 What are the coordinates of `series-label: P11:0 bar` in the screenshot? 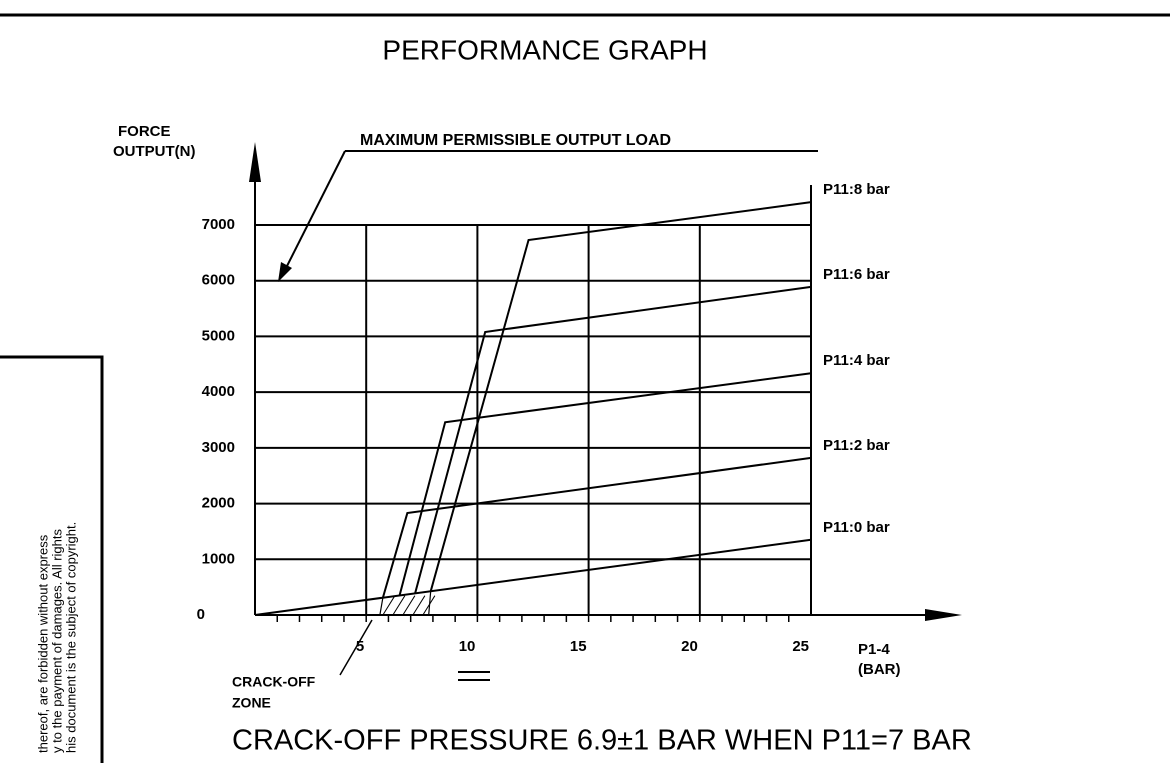 It's located at (856, 527).